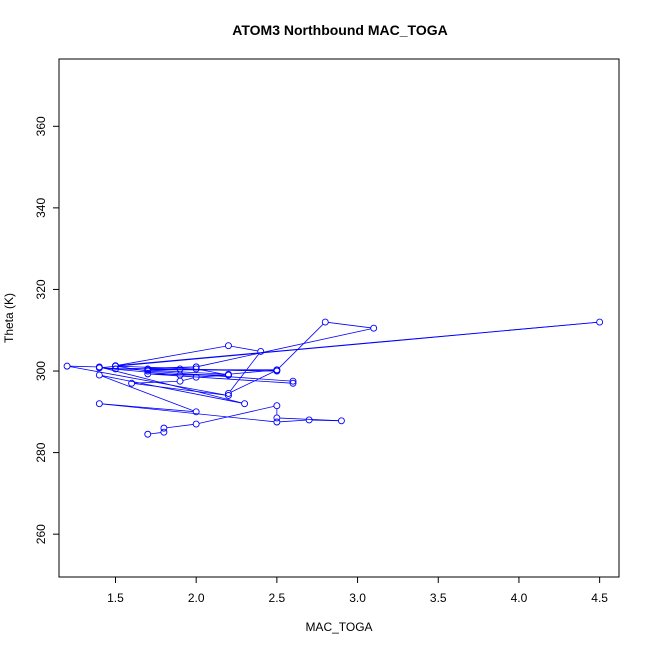 Image resolution: width=650 pixels, height=650 pixels. I want to click on x-tick-label: 3.0, so click(357, 598).